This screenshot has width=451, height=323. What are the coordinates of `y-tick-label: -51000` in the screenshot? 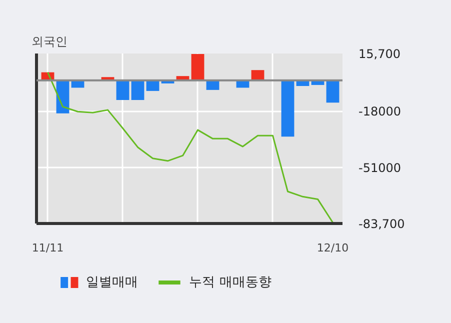 It's located at (380, 168).